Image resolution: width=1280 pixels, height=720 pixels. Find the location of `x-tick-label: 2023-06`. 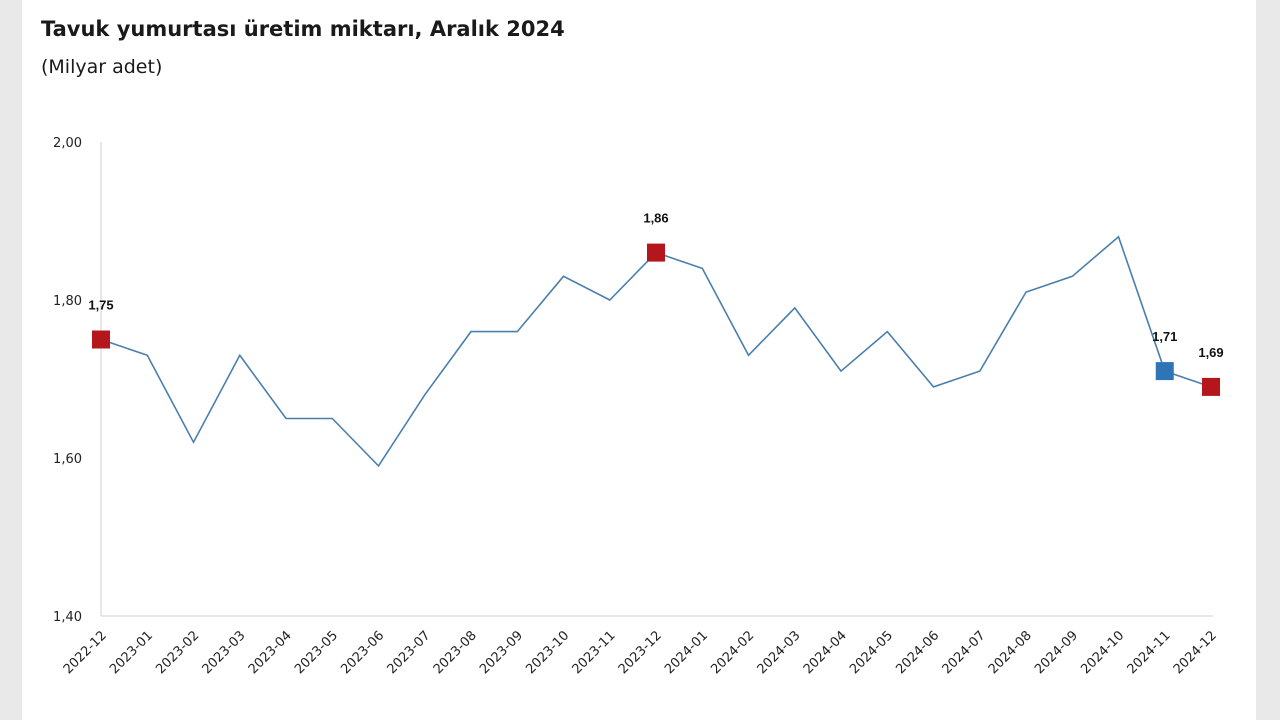

x-tick-label: 2023-06 is located at coordinates (362, 652).